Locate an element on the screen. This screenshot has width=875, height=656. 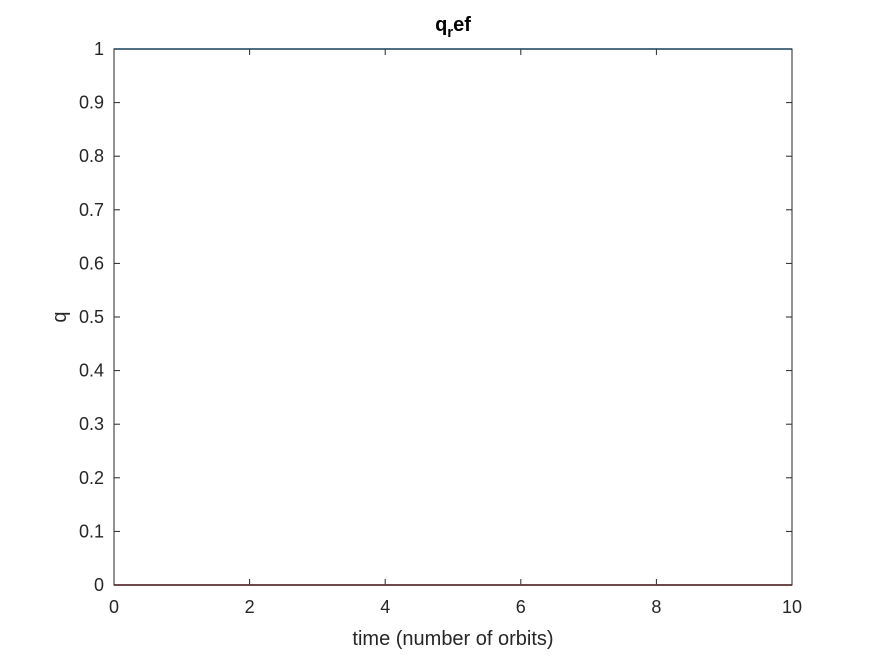
y-tick-label: 0.4 is located at coordinates (91, 371).